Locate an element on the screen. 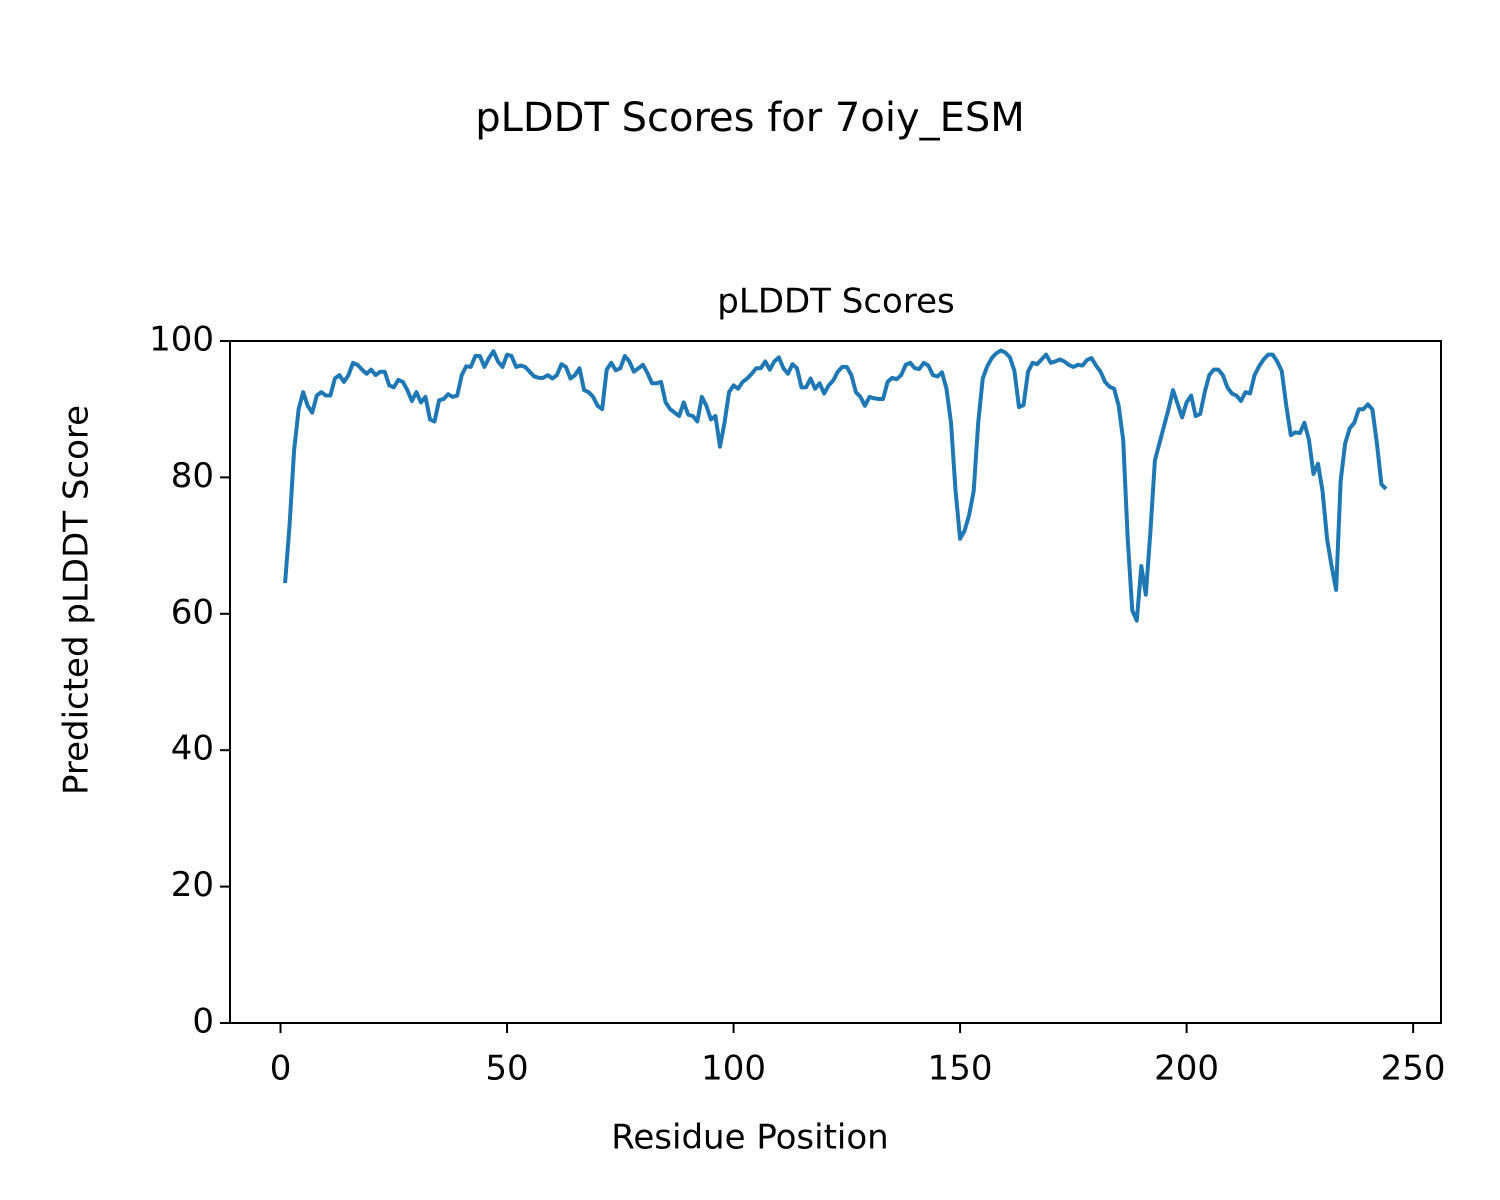  x-tick-label: 250 is located at coordinates (1413, 1069).